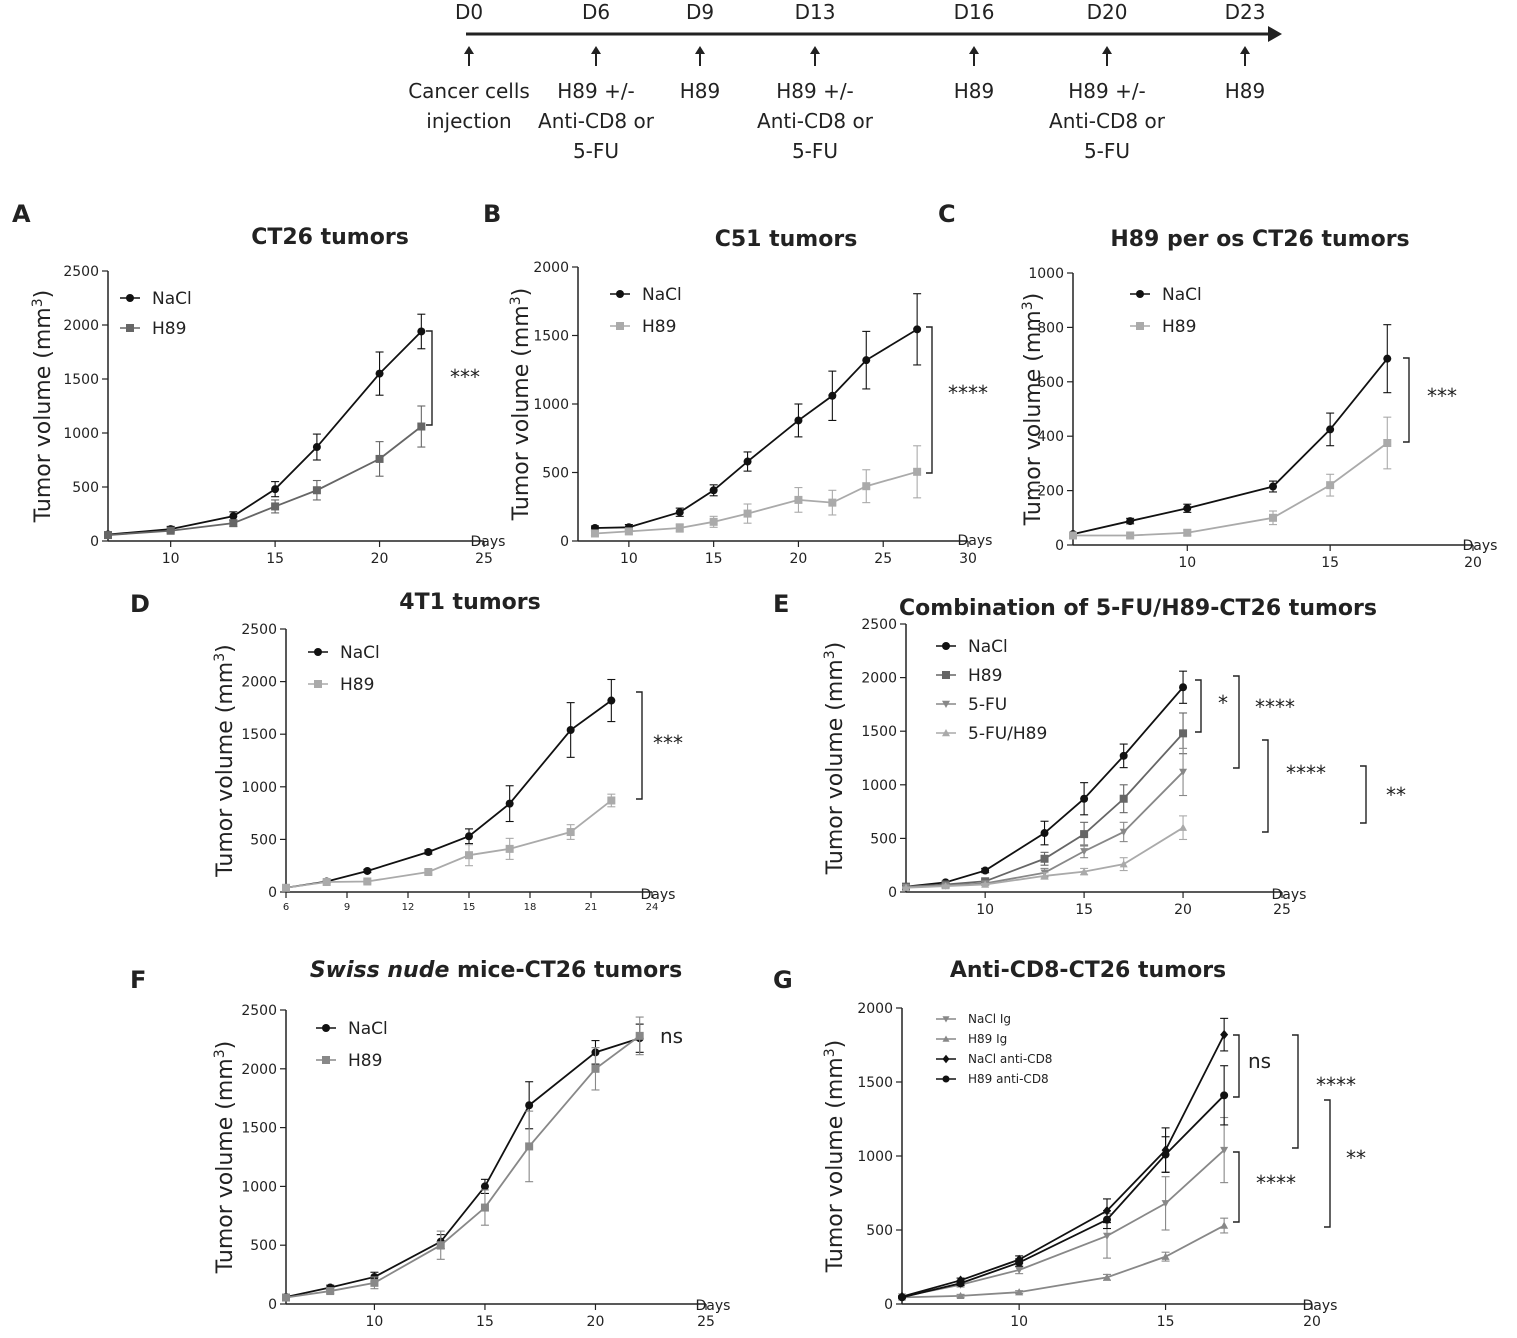  I want to click on series-nacl, so click(756, 412).